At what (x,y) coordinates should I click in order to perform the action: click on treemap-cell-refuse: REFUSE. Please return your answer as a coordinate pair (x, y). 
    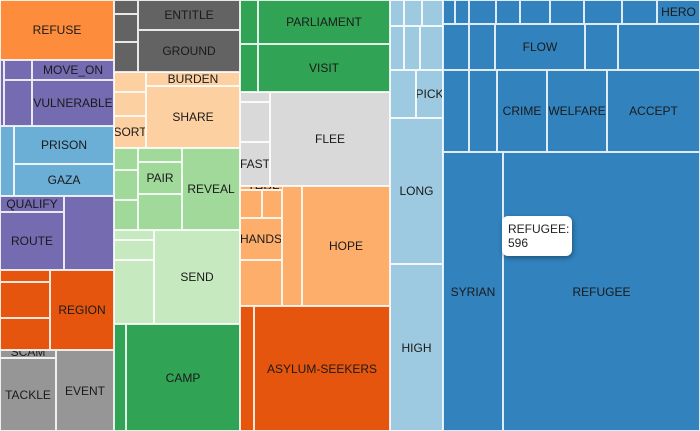
    Looking at the image, I should click on (57, 30).